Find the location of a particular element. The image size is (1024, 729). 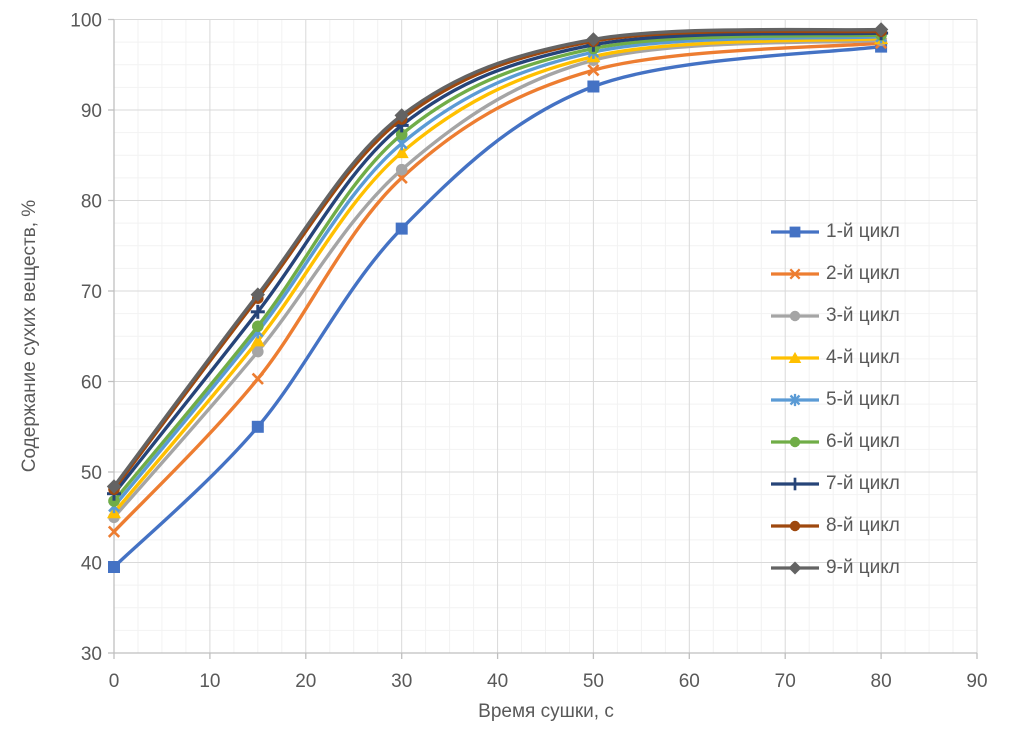

y-tick-label: 50 is located at coordinates (91, 473).